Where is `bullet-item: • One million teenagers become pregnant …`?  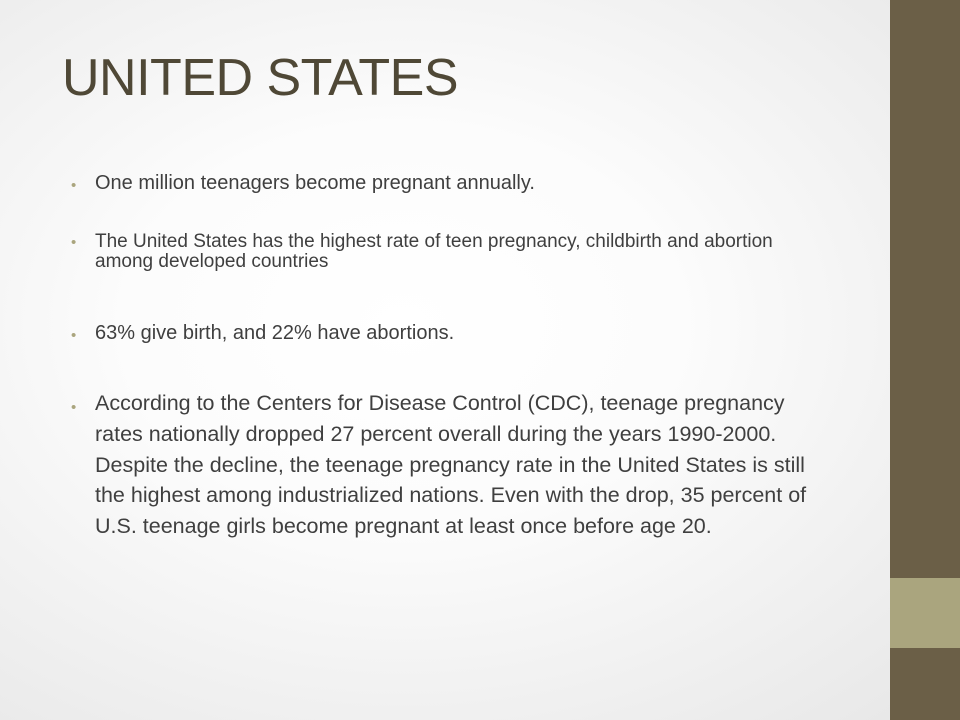 bullet-item: • One million teenagers become pregnant … is located at coordinates (451, 183).